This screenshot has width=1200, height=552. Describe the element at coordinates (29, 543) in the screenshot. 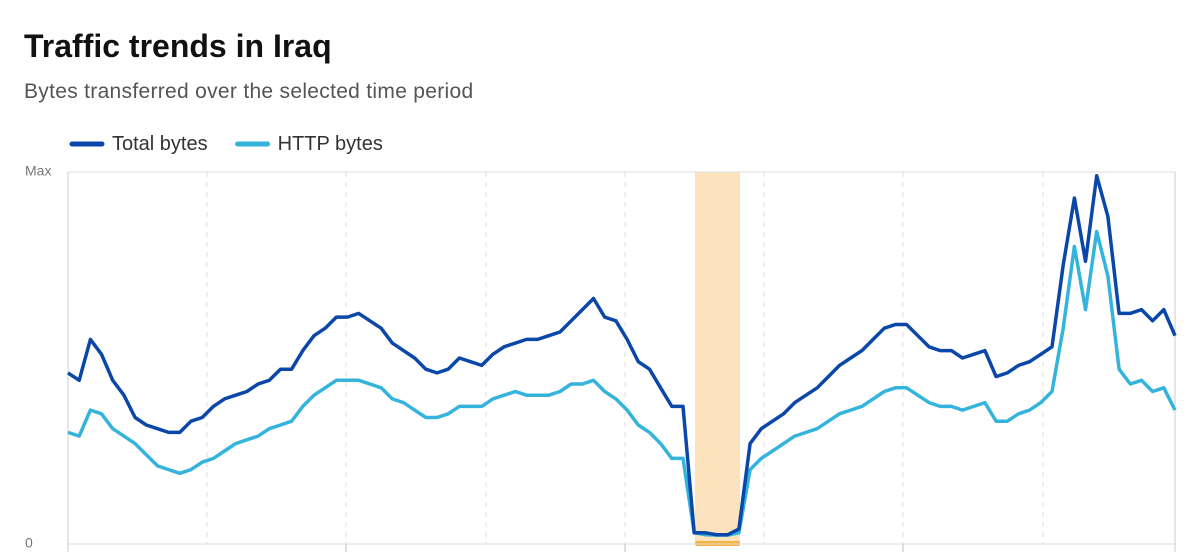

I see `y-tick-label: 0` at that location.